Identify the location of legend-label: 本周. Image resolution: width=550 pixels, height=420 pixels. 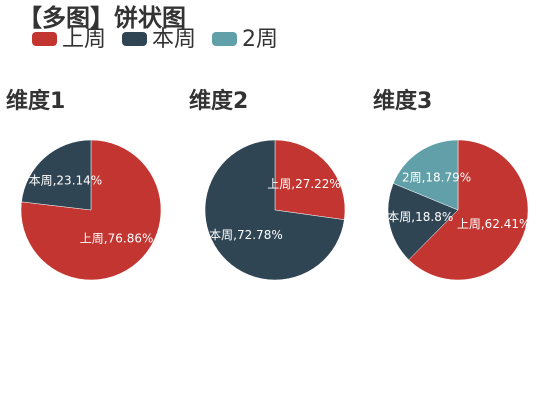
(174, 39).